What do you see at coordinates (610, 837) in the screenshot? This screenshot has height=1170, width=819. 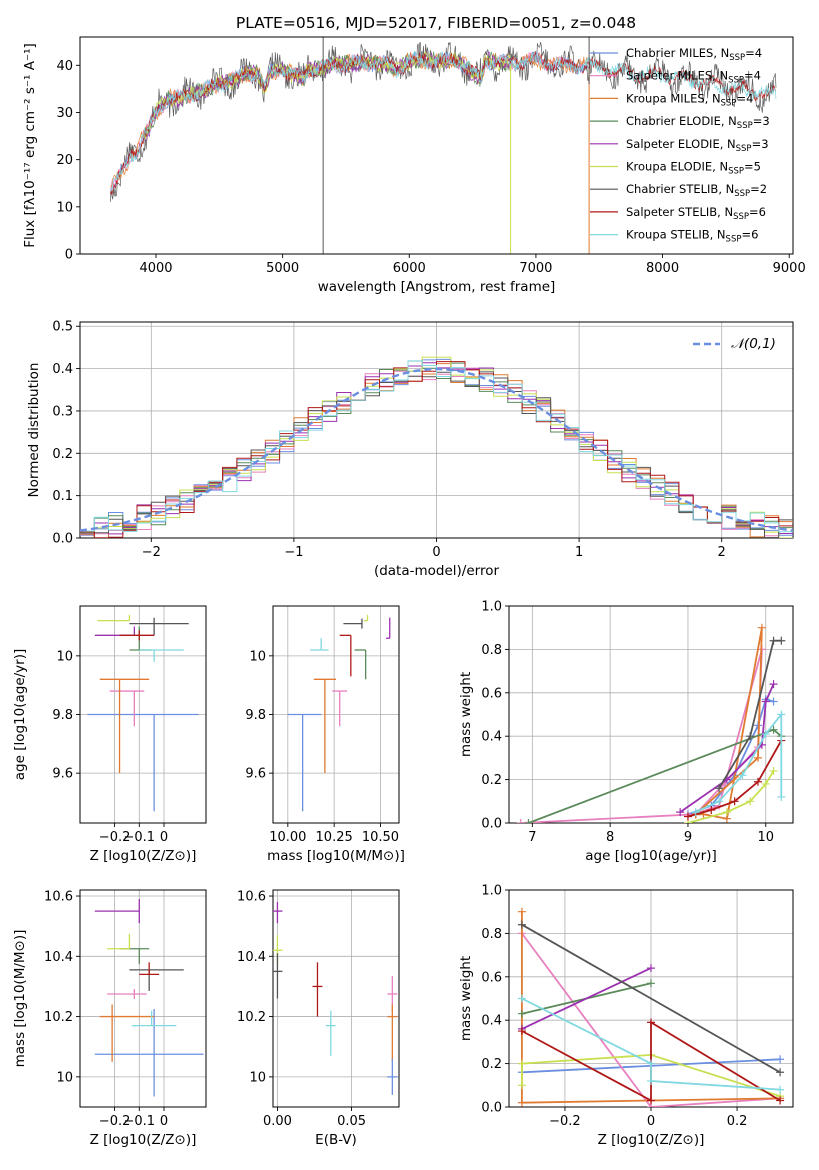 I see `x-tick-label: 8` at bounding box center [610, 837].